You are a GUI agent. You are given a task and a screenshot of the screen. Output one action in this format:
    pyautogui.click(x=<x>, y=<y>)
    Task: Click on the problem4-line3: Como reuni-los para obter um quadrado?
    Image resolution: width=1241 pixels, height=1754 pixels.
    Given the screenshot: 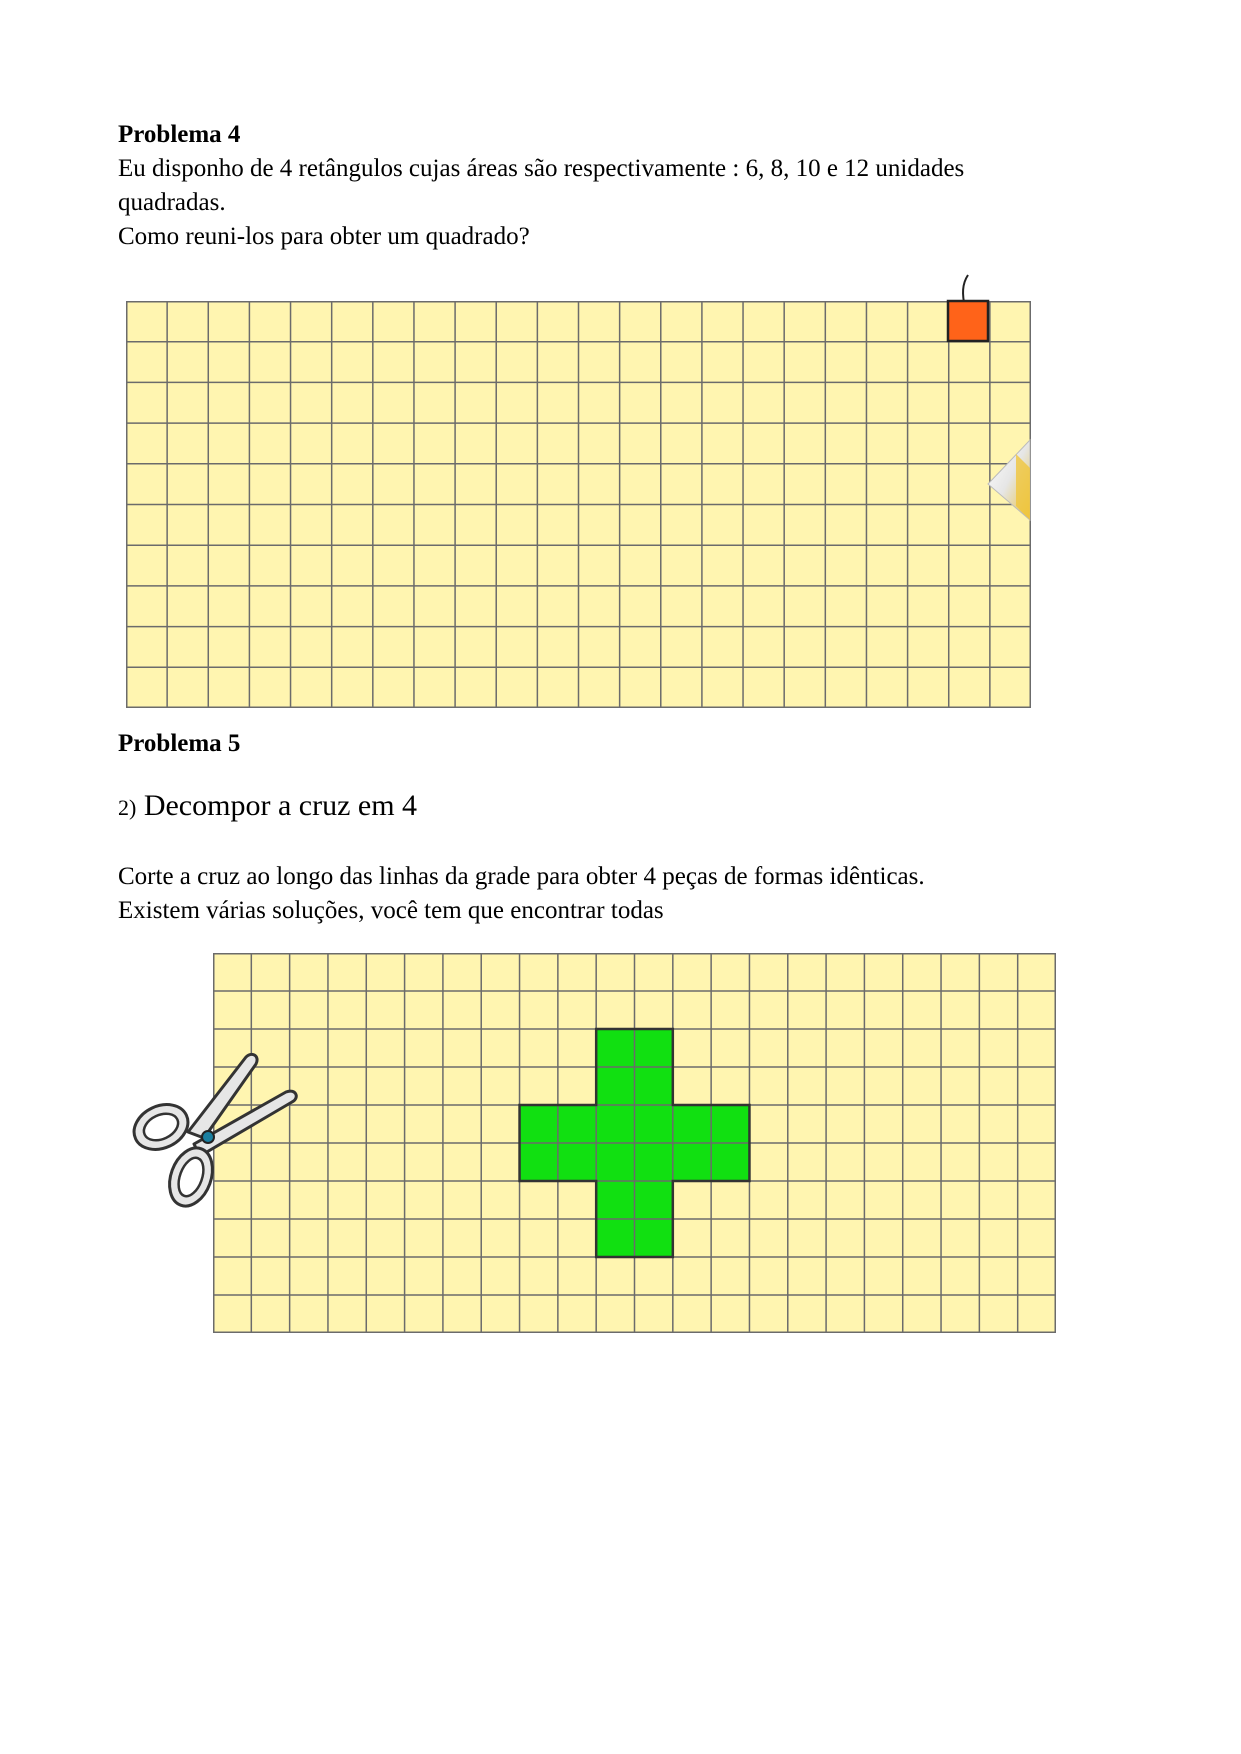 What is the action you would take?
    pyautogui.click(x=324, y=236)
    